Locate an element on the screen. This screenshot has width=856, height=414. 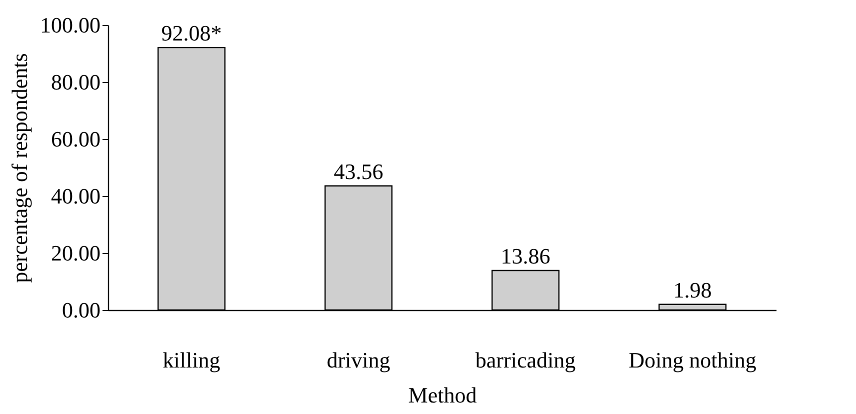
x-tick-label: killing is located at coordinates (191, 360).